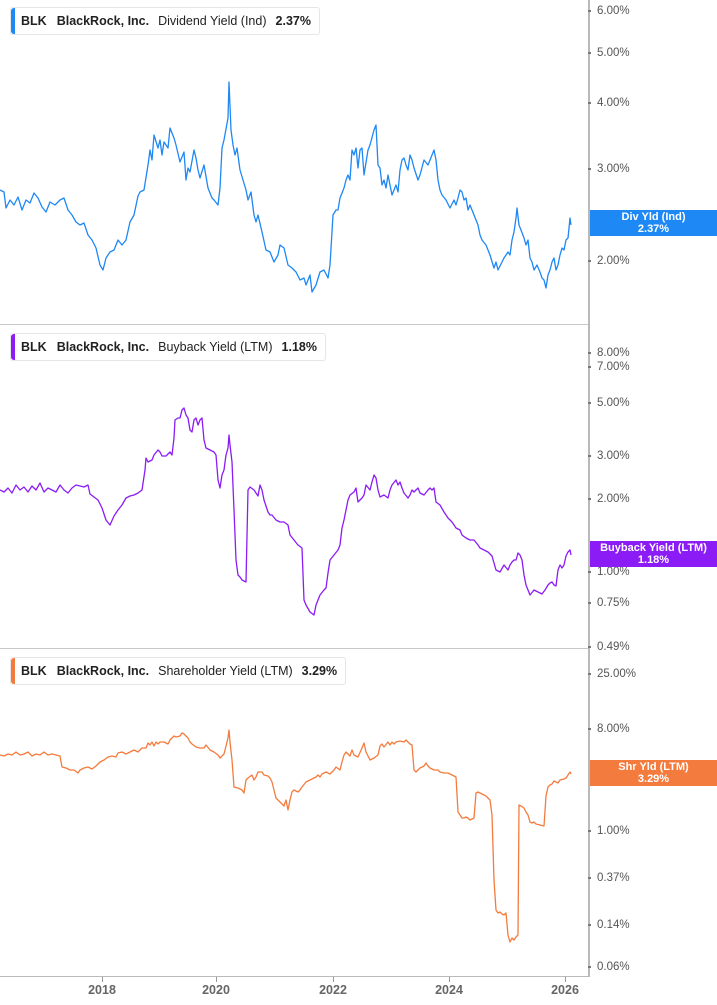 The height and width of the screenshot is (1005, 717). What do you see at coordinates (609, 647) in the screenshot?
I see `y-tick-label: 0.49%` at bounding box center [609, 647].